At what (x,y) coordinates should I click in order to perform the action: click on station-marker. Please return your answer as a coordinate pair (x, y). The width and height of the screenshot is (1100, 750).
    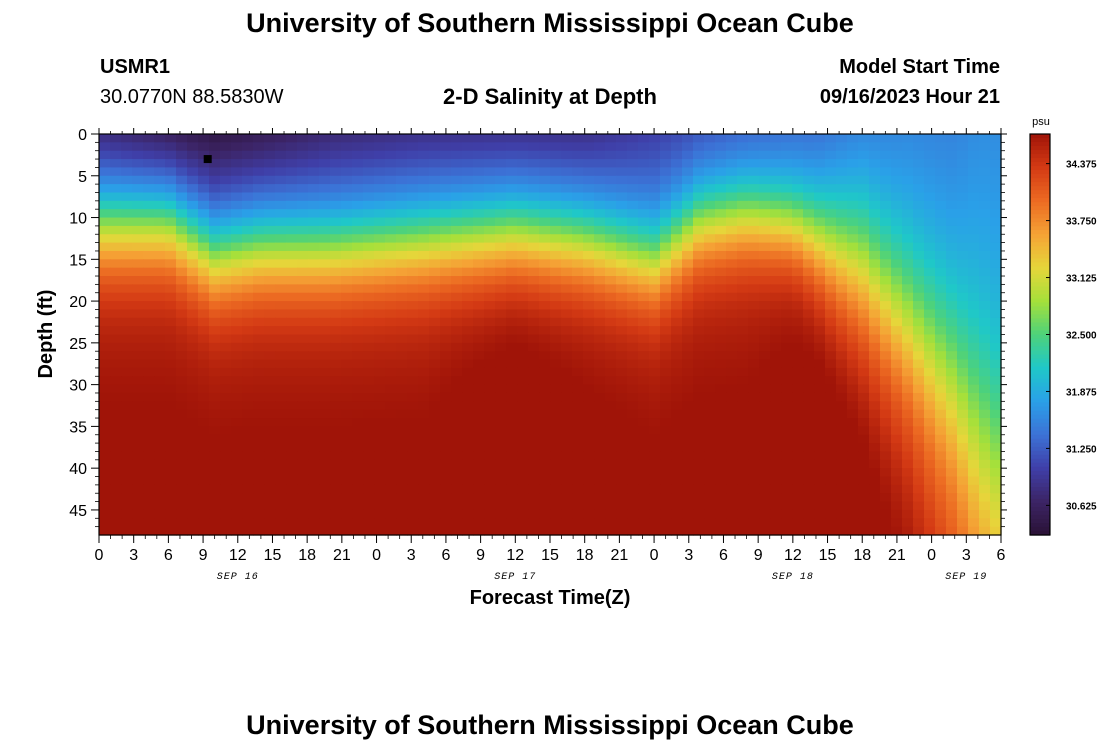
    Looking at the image, I should click on (207, 159).